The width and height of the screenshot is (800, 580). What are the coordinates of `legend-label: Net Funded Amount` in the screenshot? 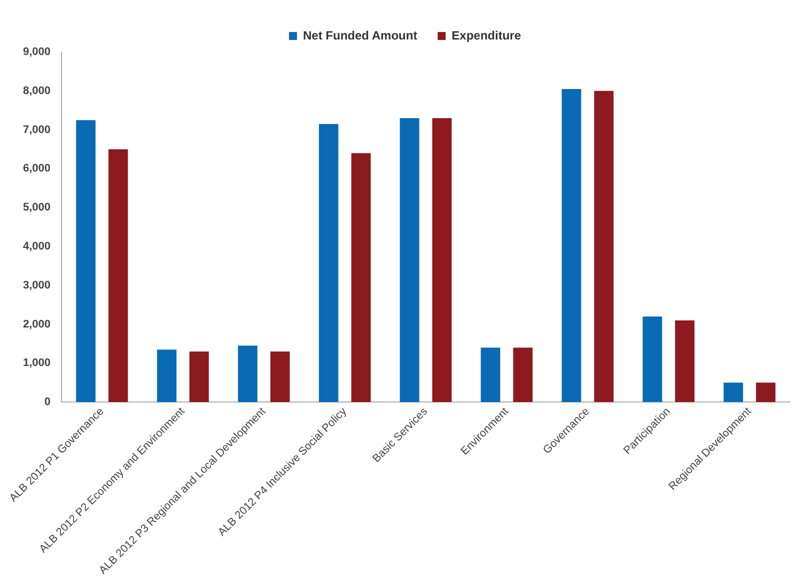 It's located at (360, 35).